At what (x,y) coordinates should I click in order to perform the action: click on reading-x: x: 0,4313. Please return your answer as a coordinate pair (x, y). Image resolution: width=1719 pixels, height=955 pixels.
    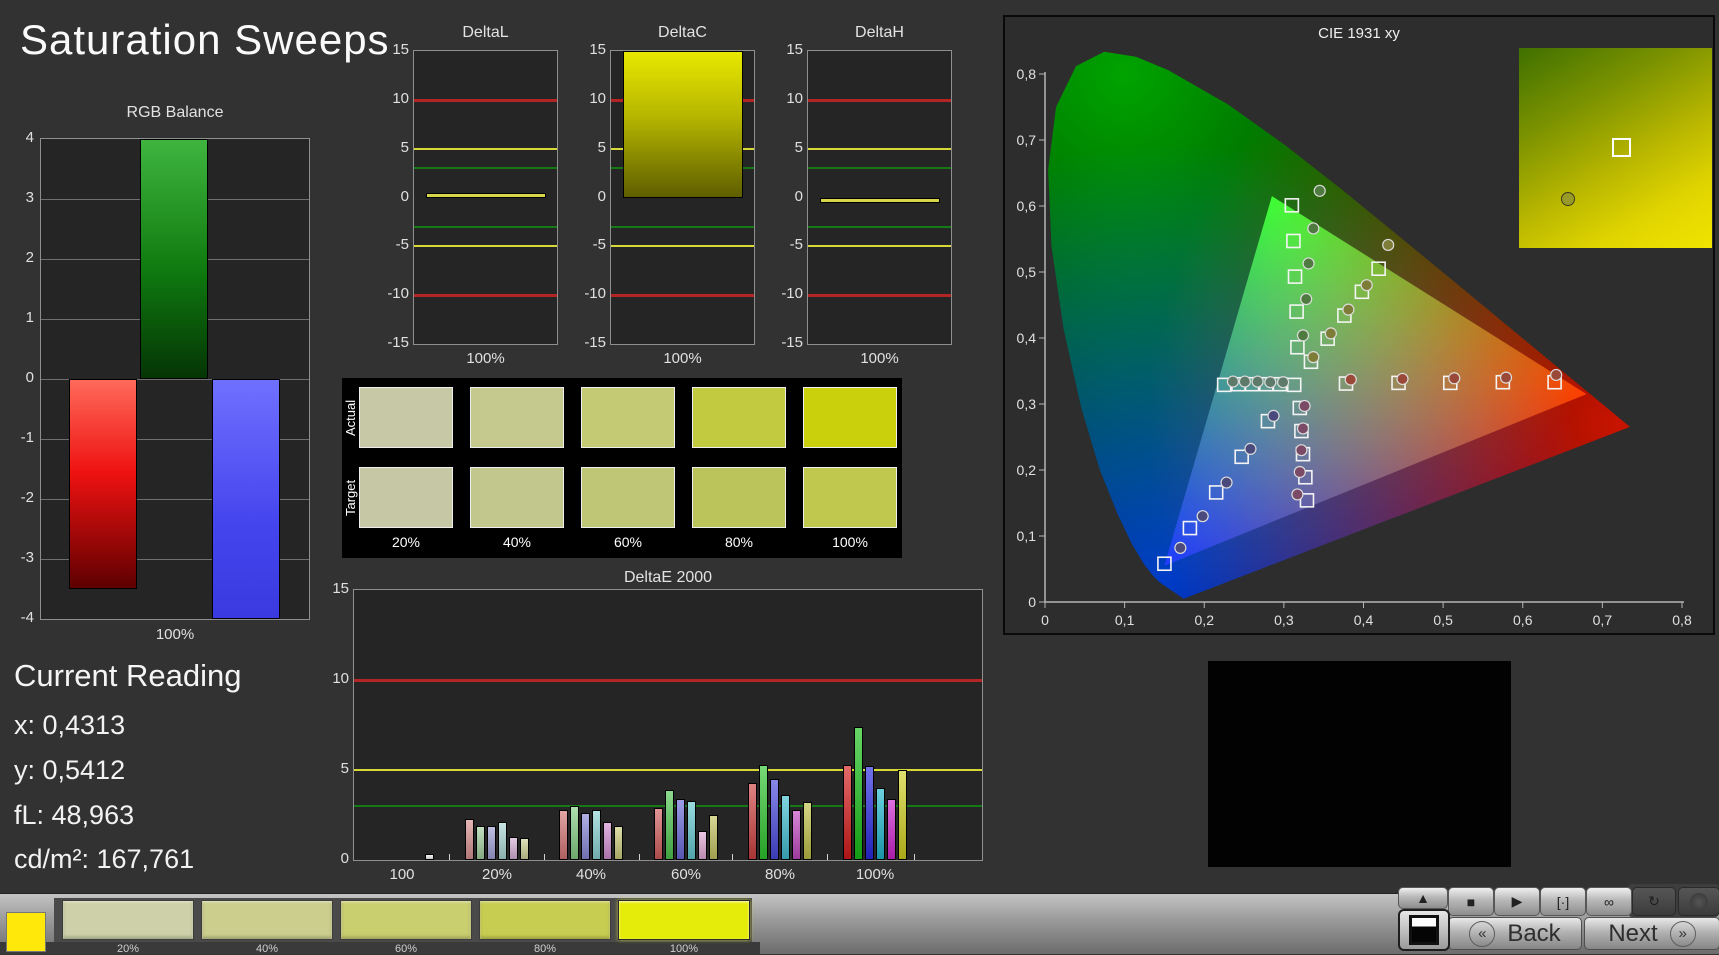
    Looking at the image, I should click on (70, 725).